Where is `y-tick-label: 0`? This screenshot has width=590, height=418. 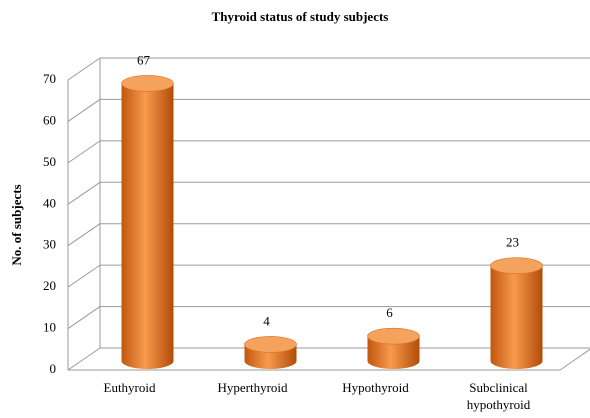 y-tick-label: 0 is located at coordinates (53, 368).